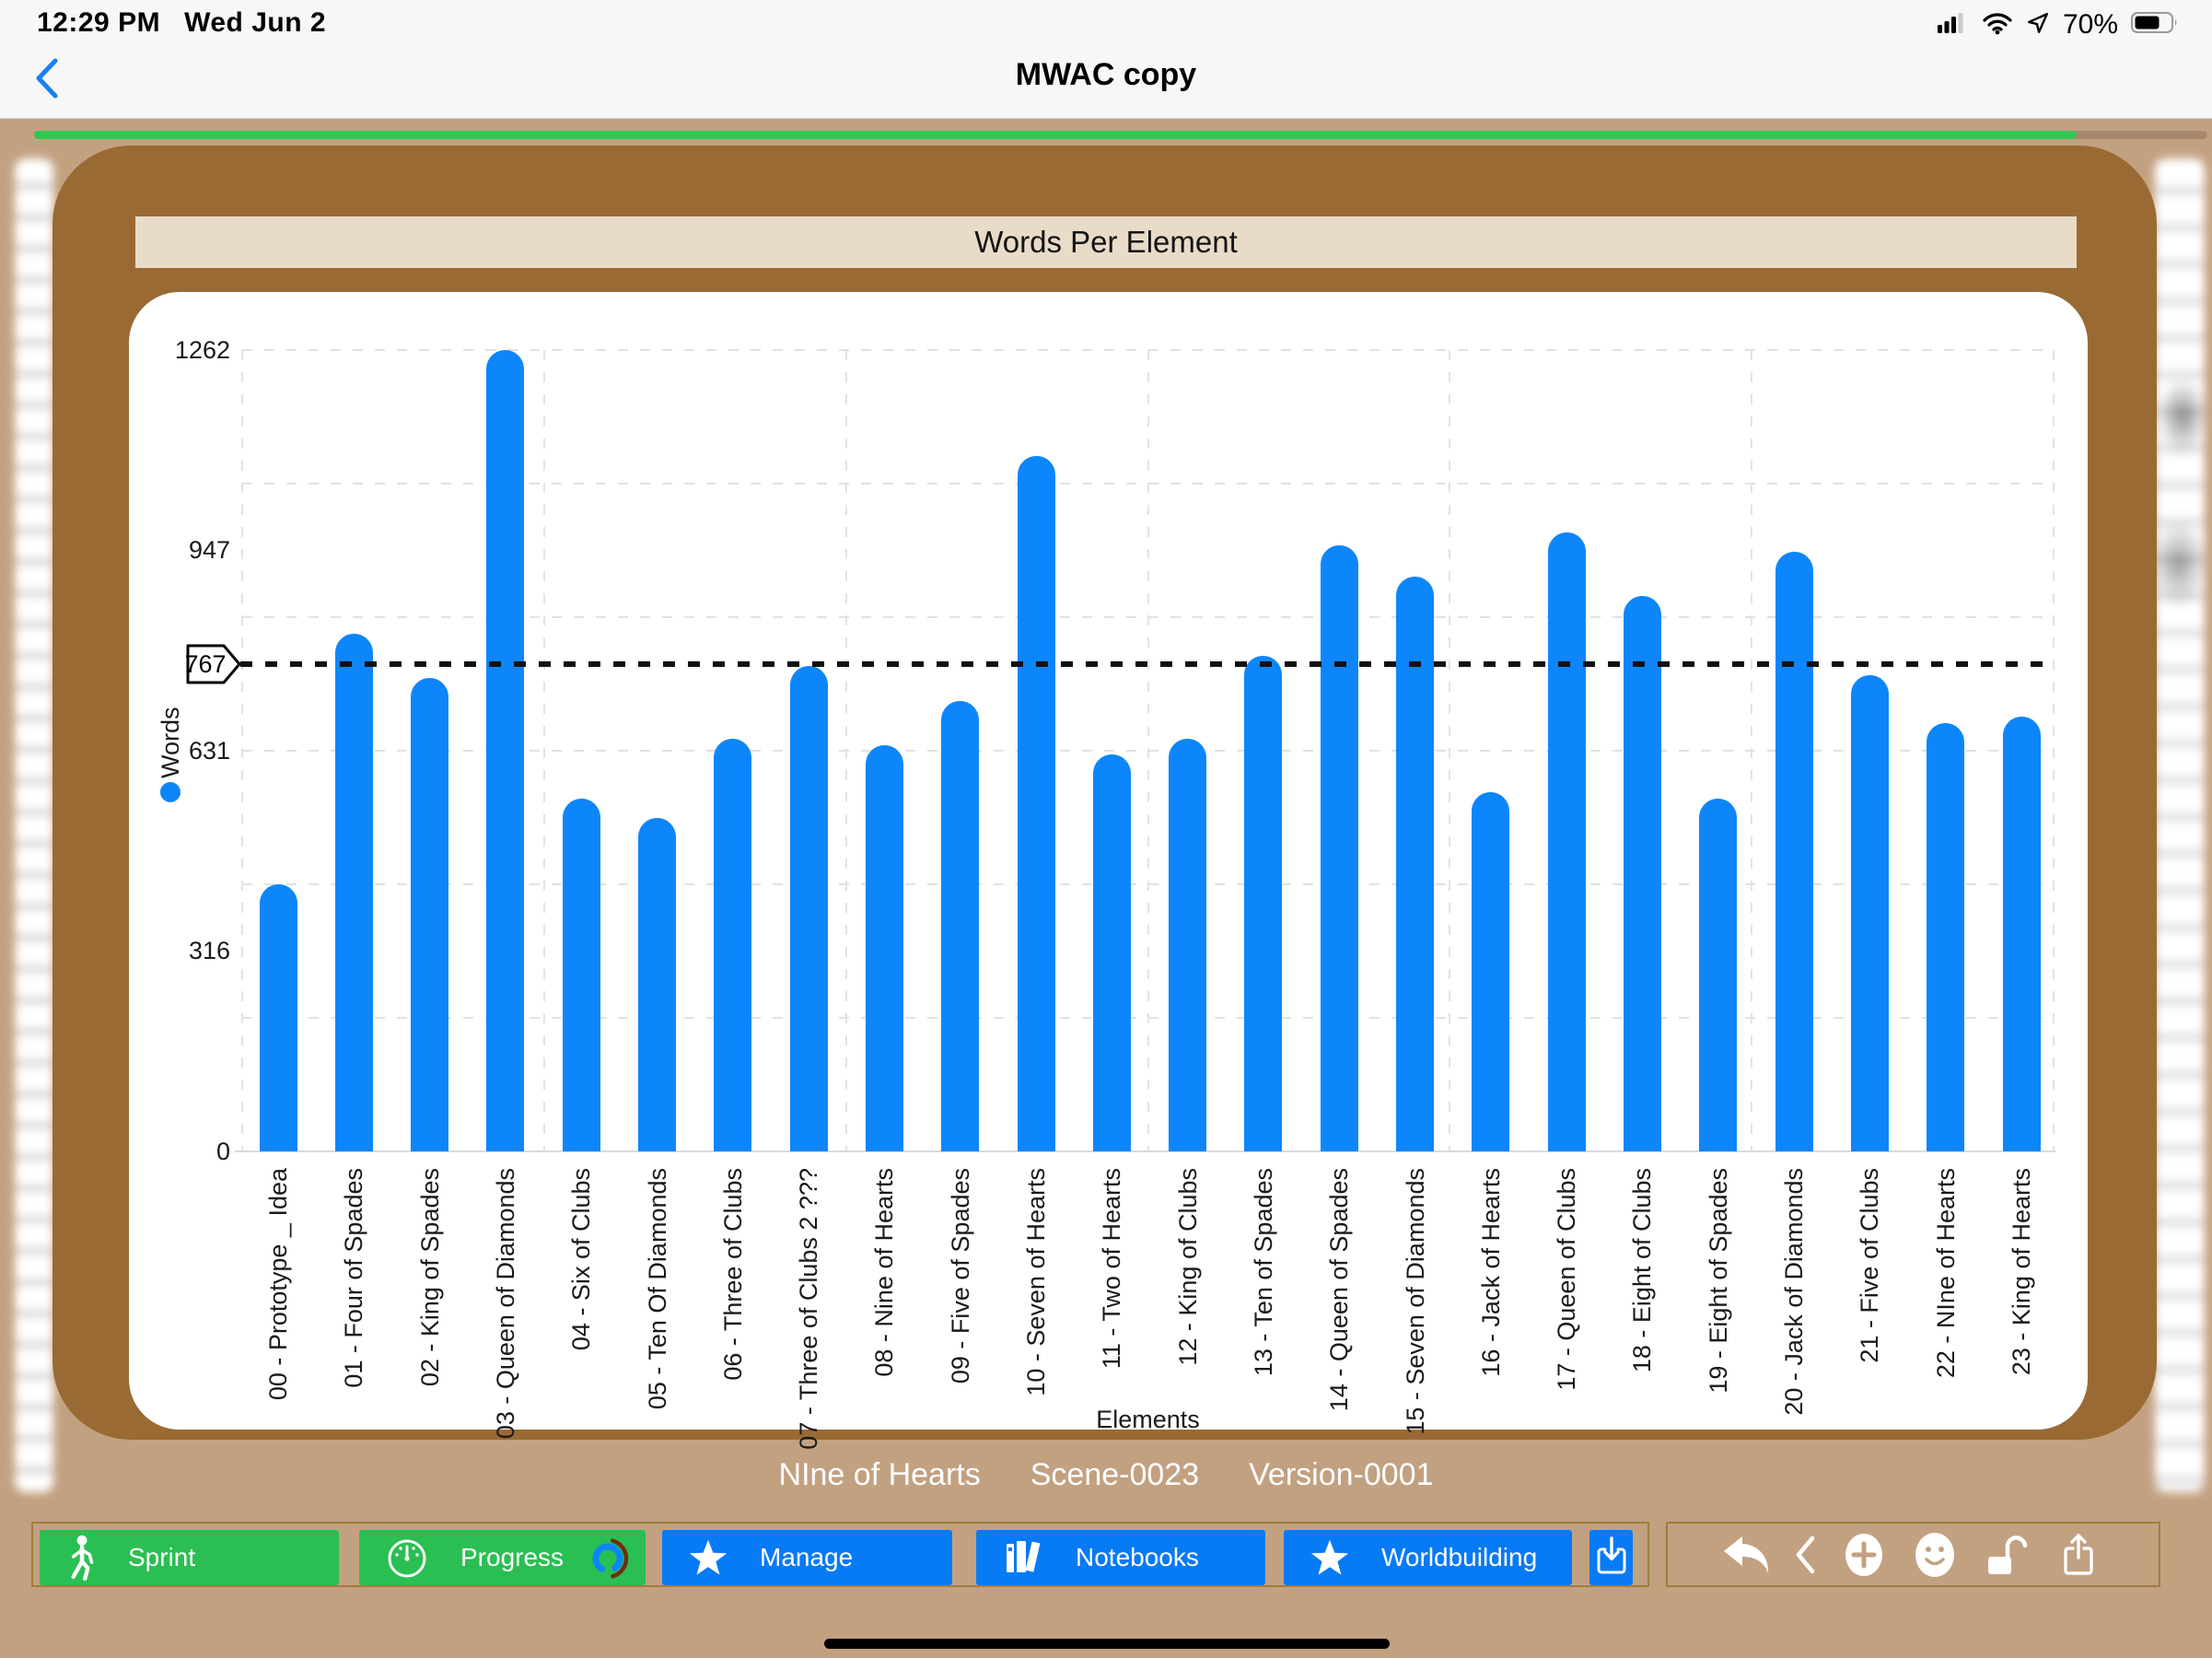 This screenshot has height=1658, width=2212. What do you see at coordinates (2156, 25) in the screenshot?
I see `battery-icon` at bounding box center [2156, 25].